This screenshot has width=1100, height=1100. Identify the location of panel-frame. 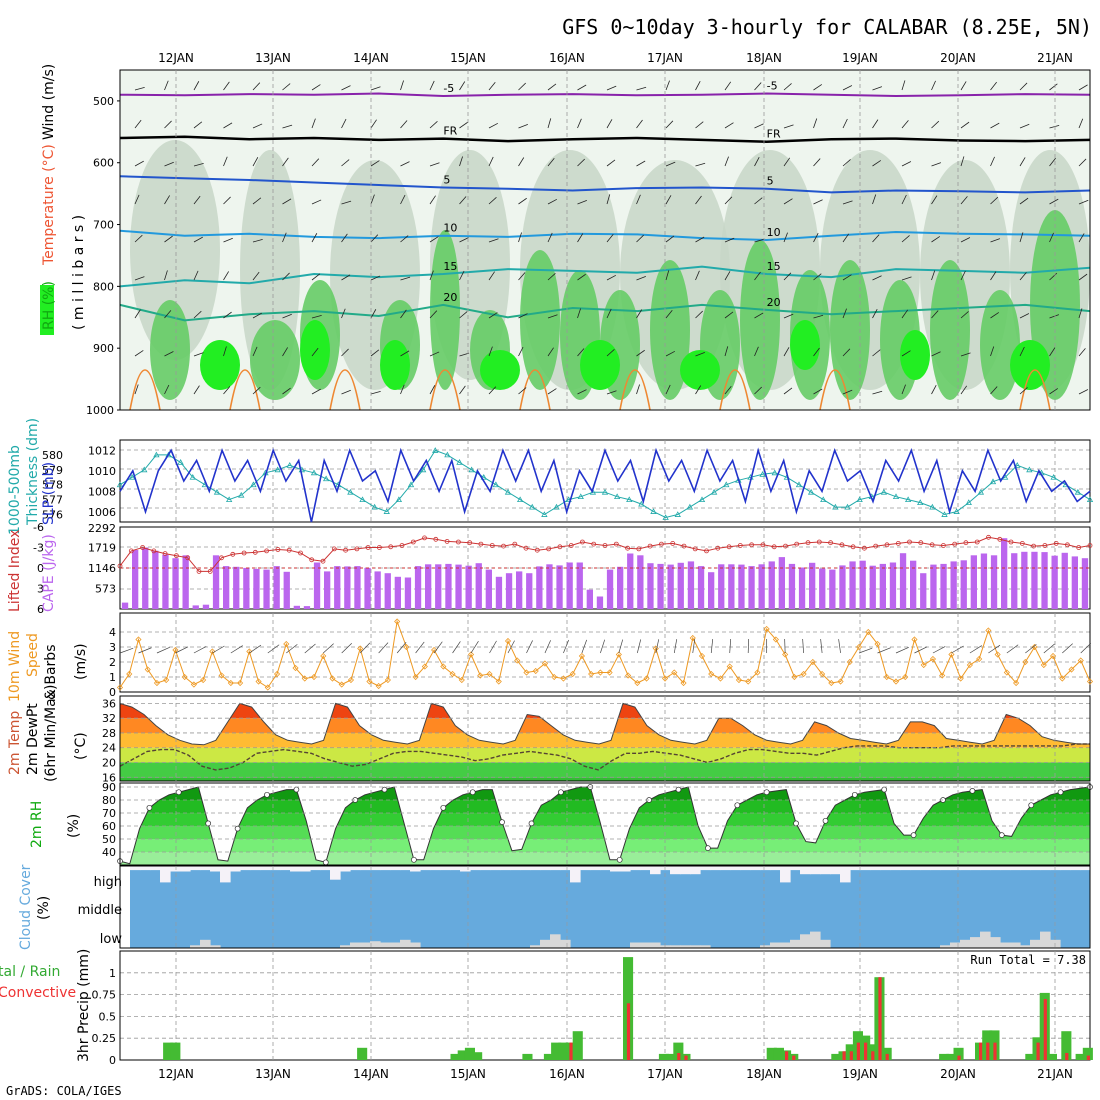
(605, 652).